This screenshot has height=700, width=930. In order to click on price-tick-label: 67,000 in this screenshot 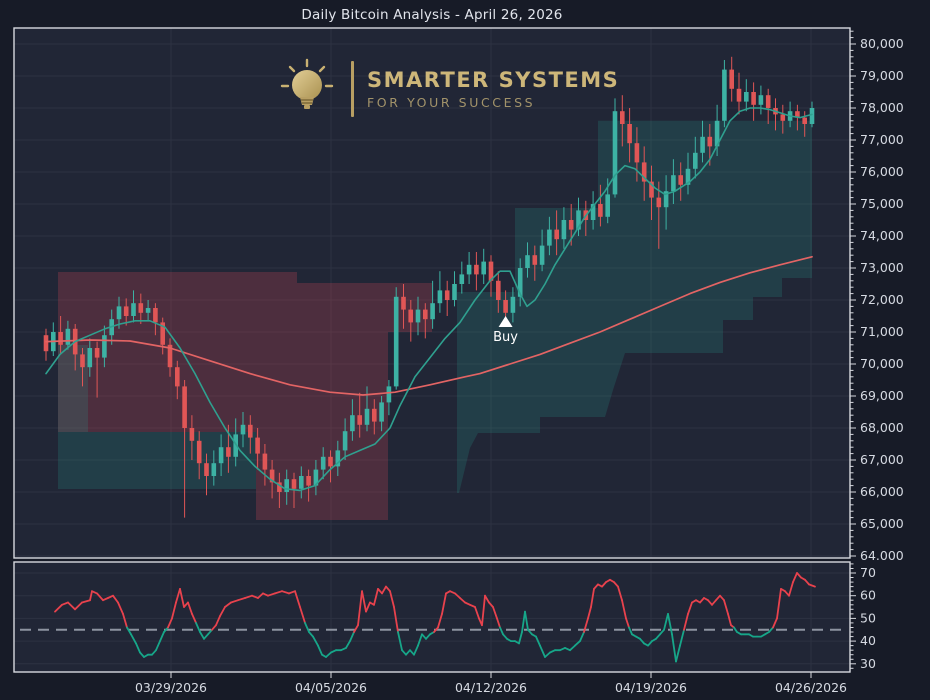, I will do `click(882, 459)`.